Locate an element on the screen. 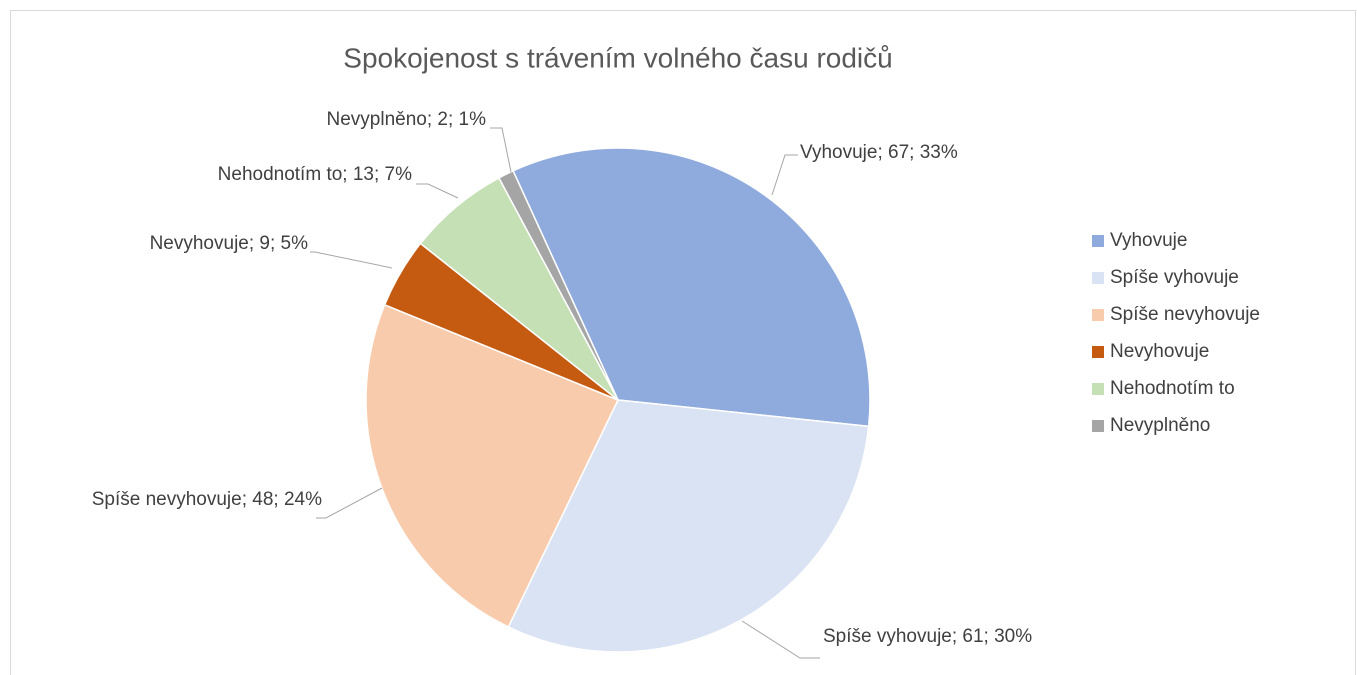 The width and height of the screenshot is (1357, 675). data-label: Nevyhovuje; 9; 5% is located at coordinates (229, 243).